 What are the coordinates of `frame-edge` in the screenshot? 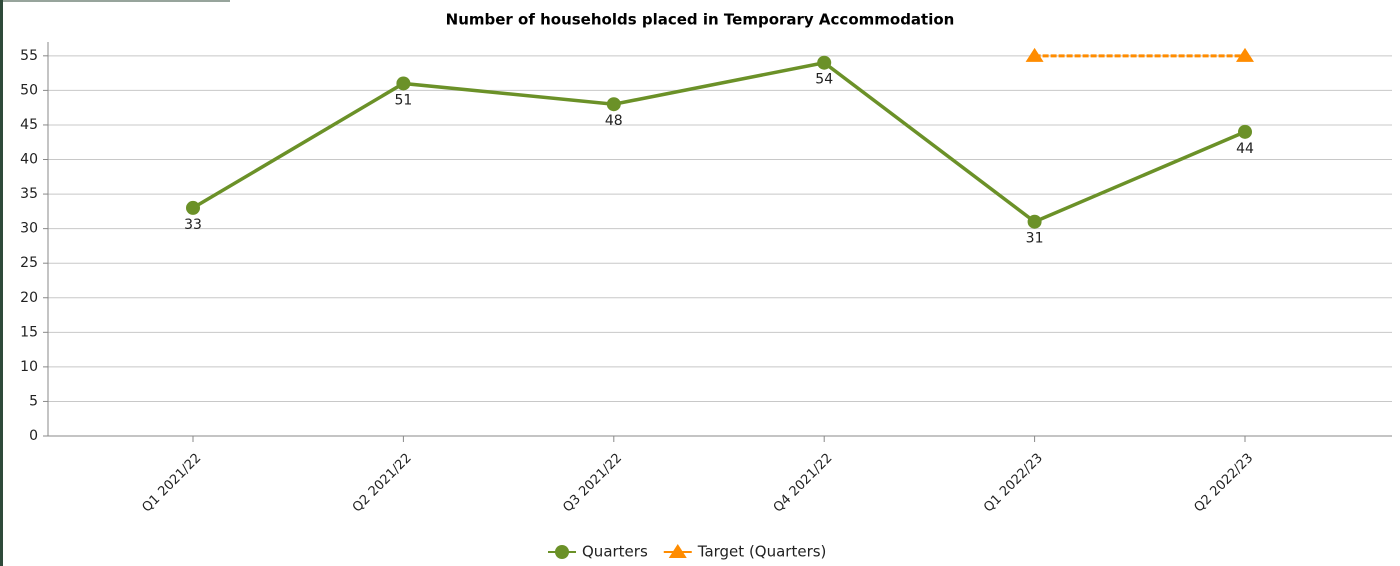 It's located at (1, 283).